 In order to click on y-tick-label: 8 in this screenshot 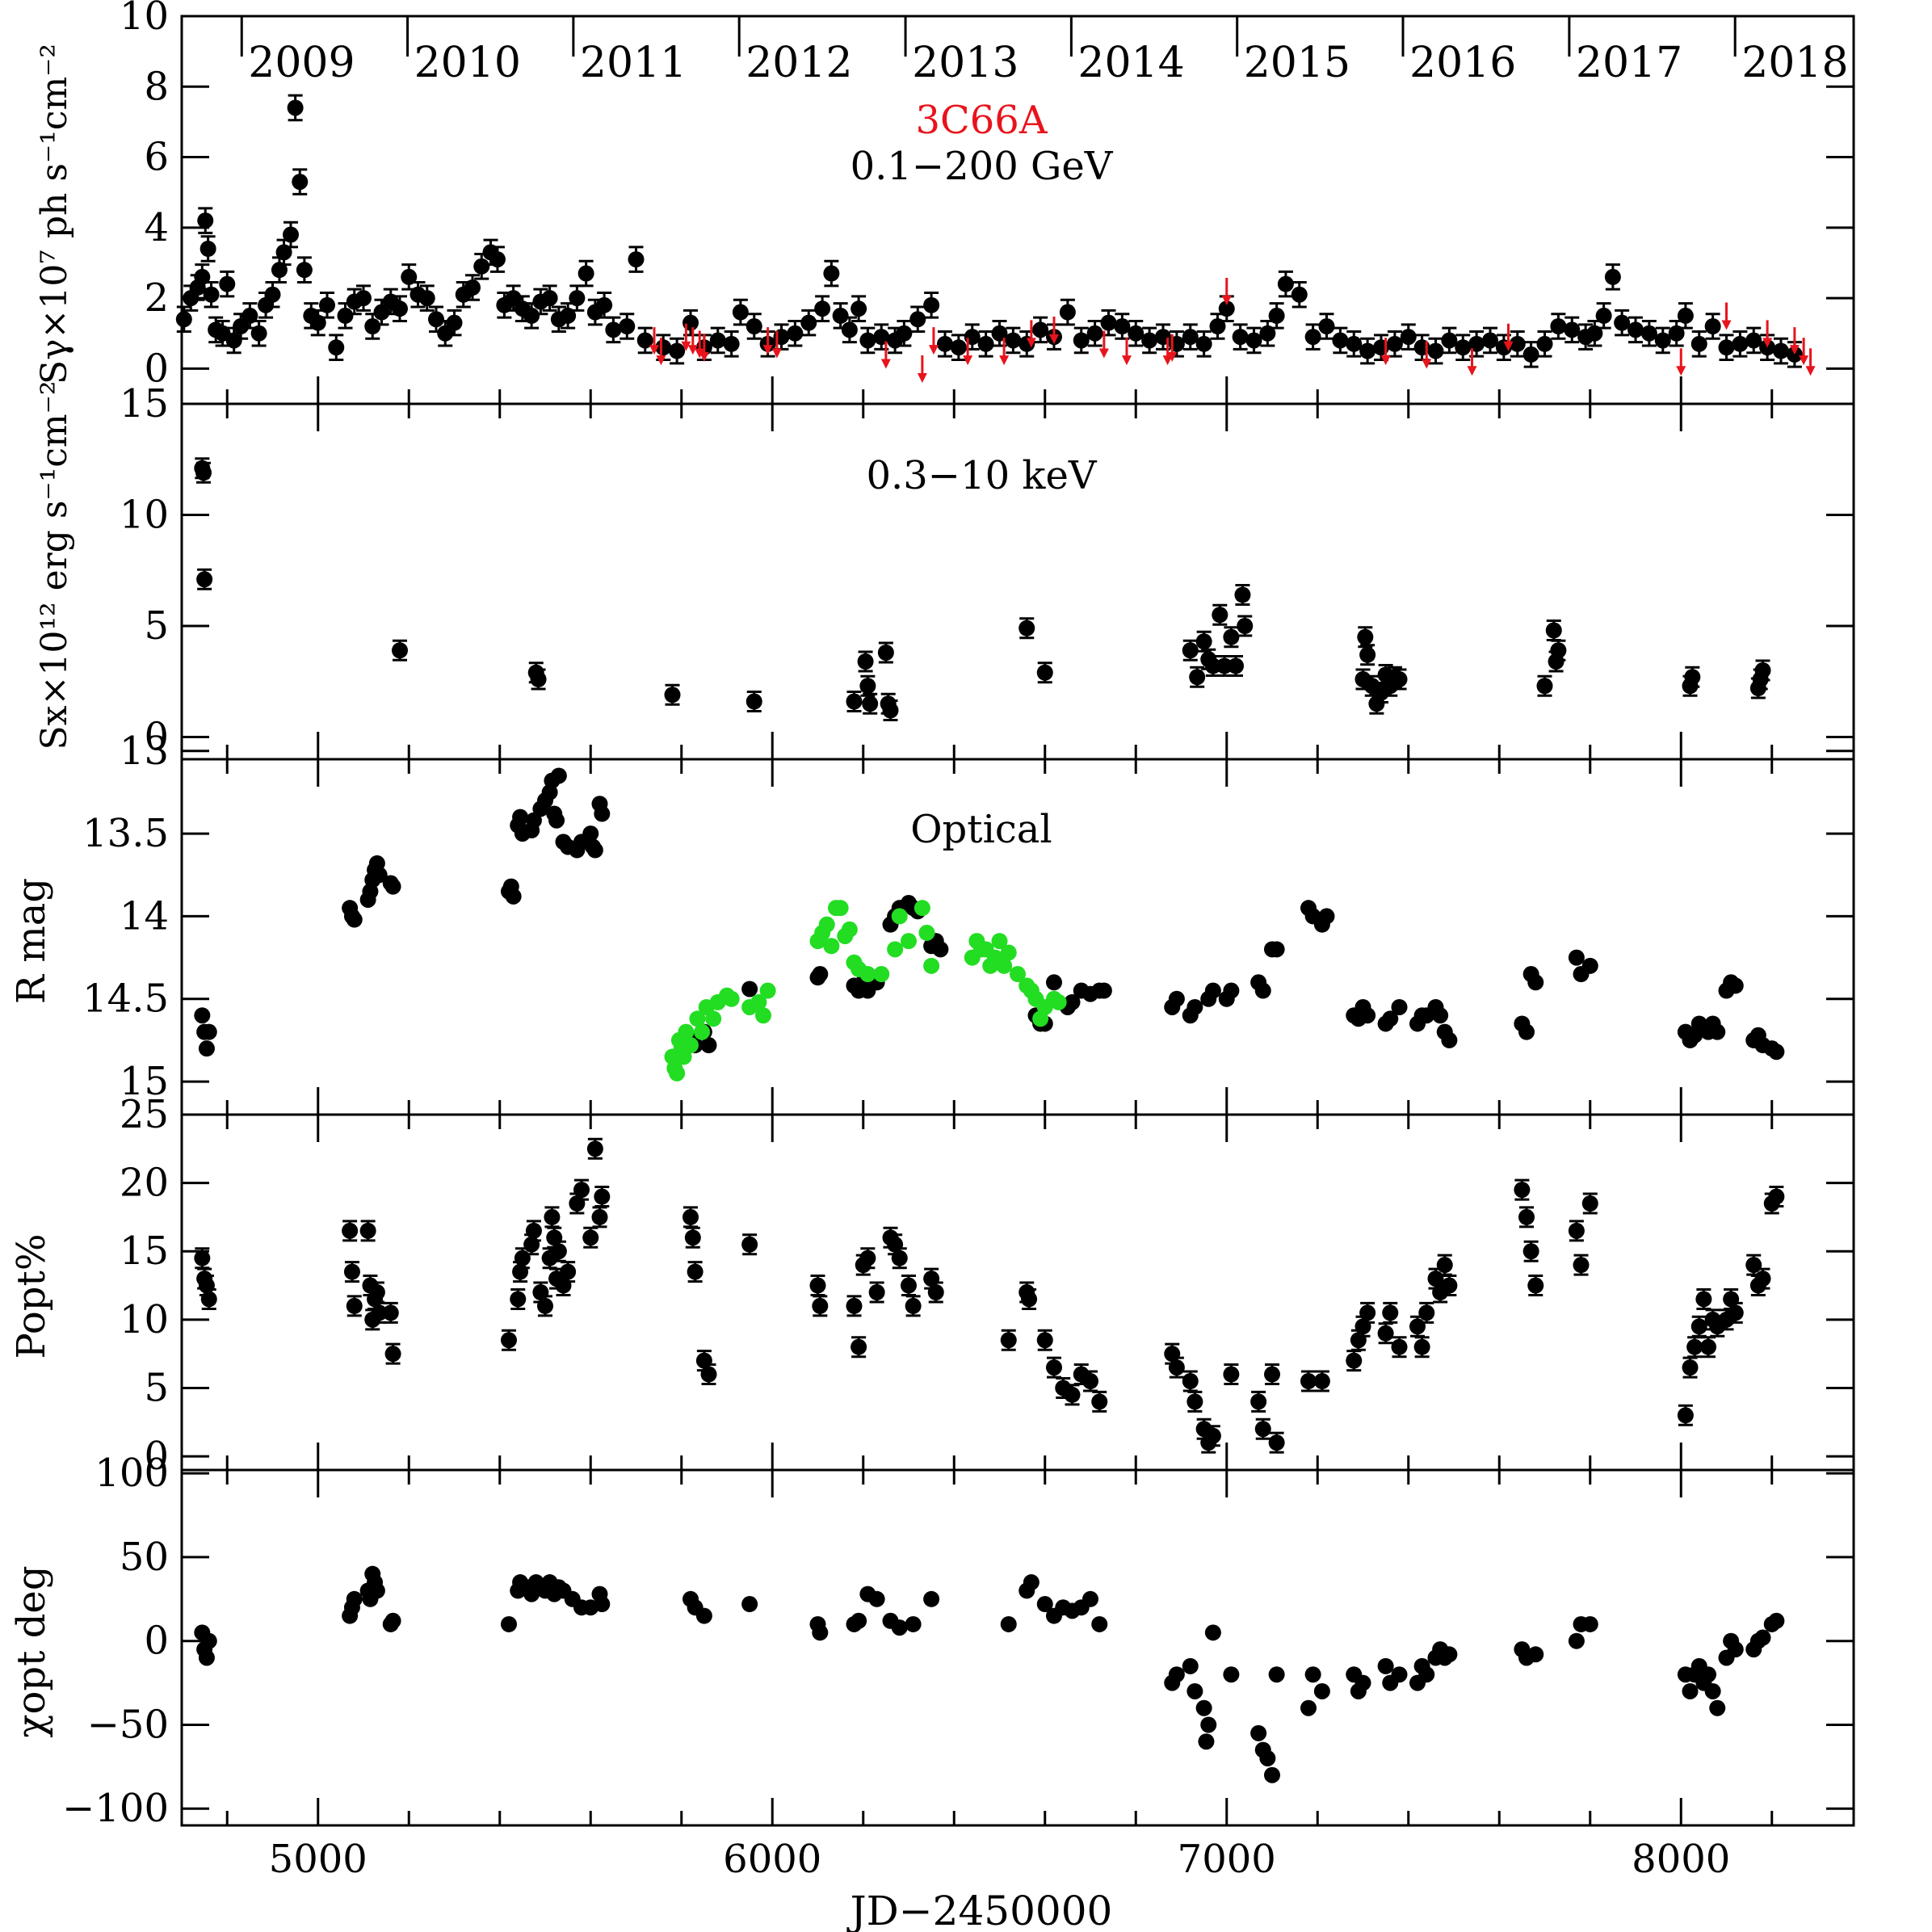, I will do `click(156, 87)`.